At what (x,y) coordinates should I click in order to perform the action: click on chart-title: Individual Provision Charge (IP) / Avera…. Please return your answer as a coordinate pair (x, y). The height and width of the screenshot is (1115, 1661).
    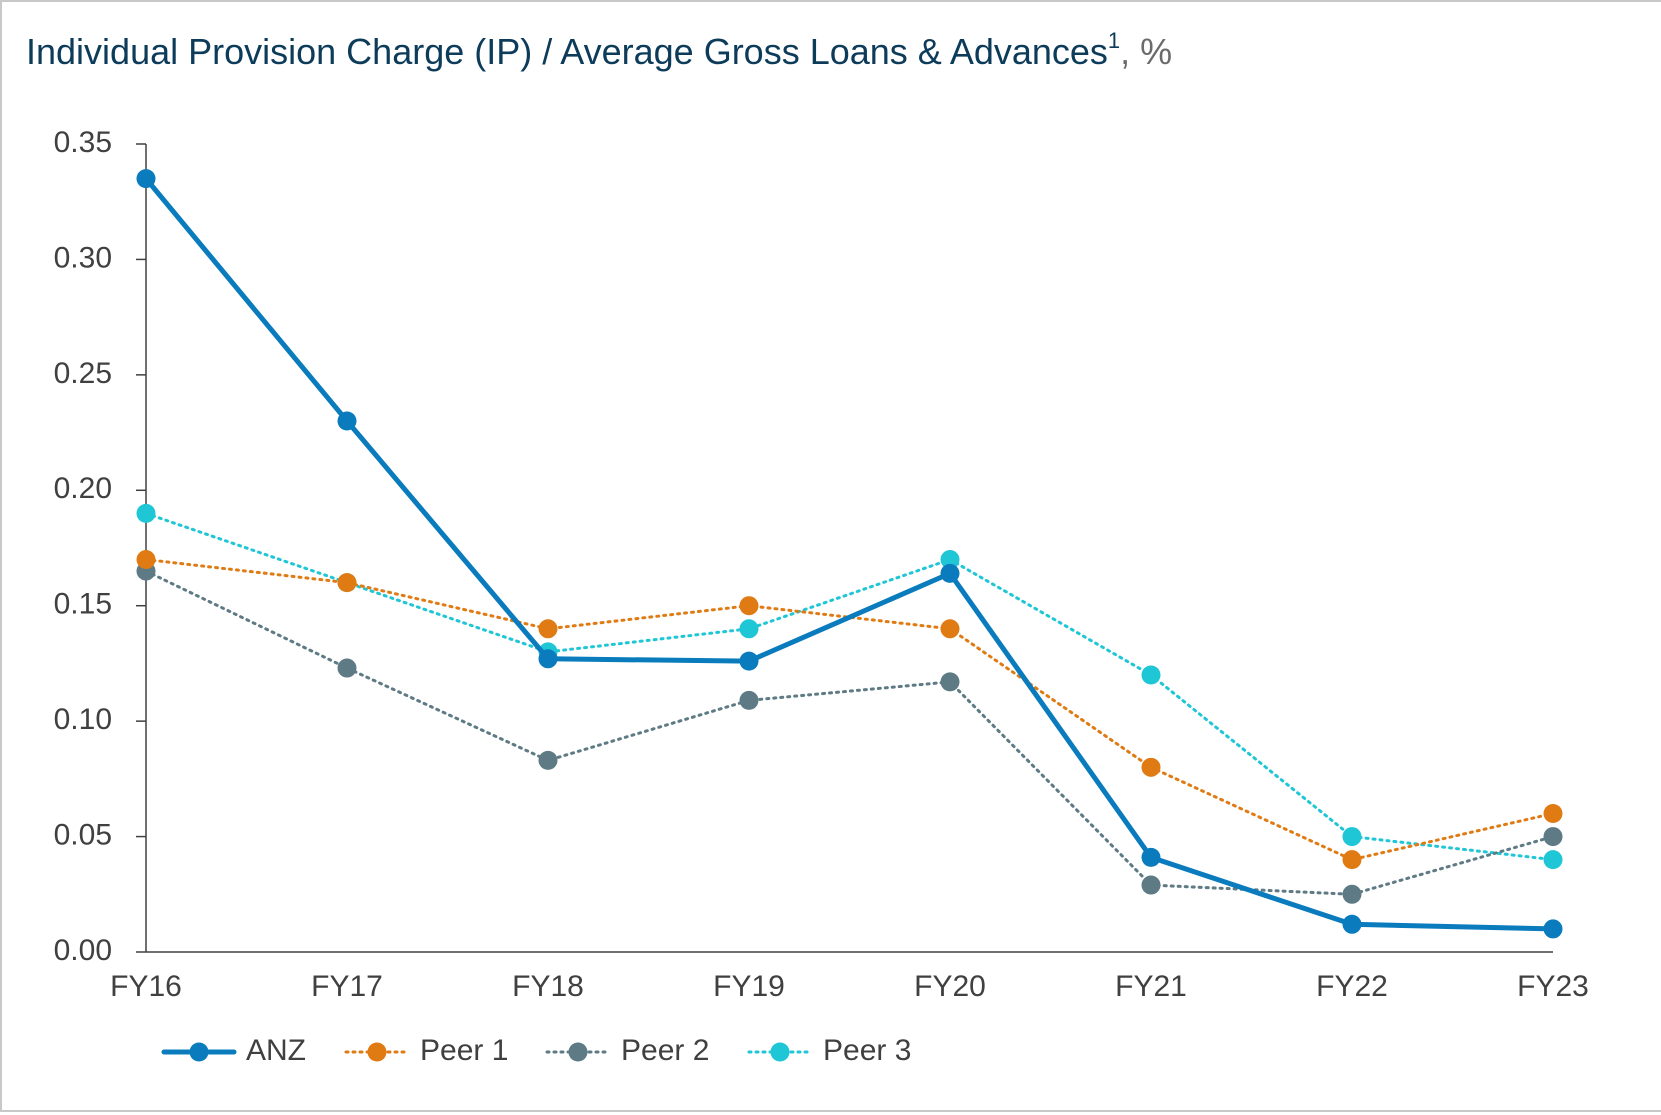
    Looking at the image, I should click on (599, 50).